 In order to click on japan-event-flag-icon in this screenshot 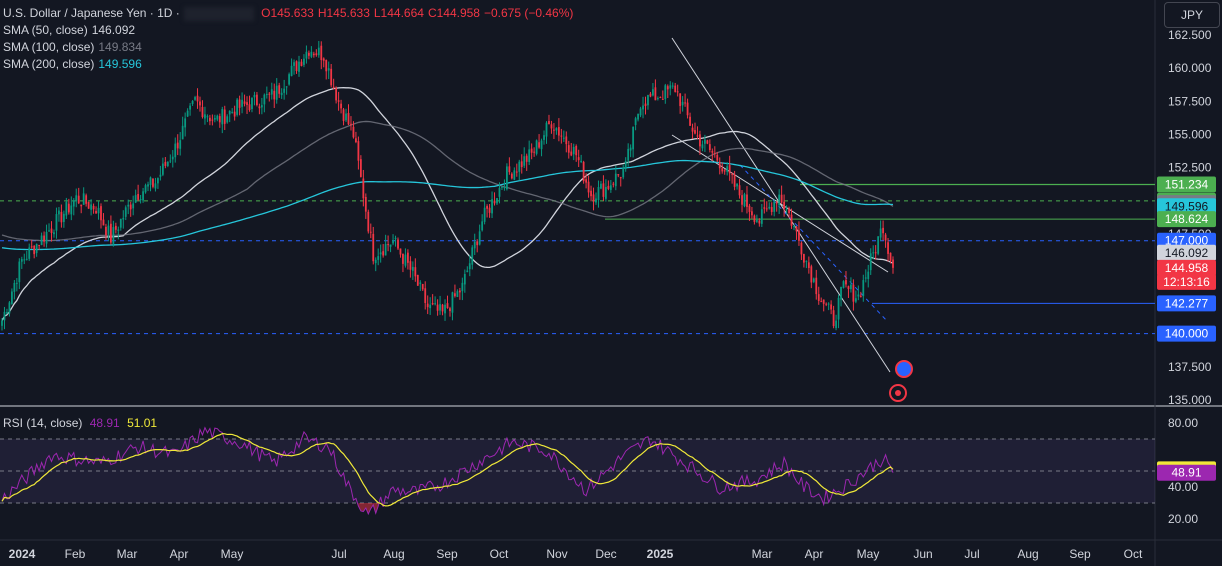, I will do `click(898, 393)`.